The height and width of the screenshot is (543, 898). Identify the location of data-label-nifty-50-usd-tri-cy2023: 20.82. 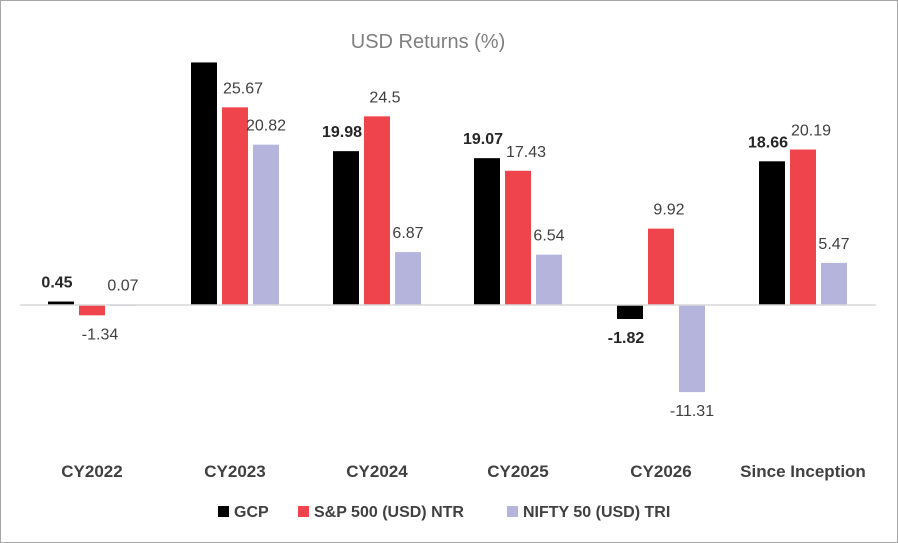
(266, 126).